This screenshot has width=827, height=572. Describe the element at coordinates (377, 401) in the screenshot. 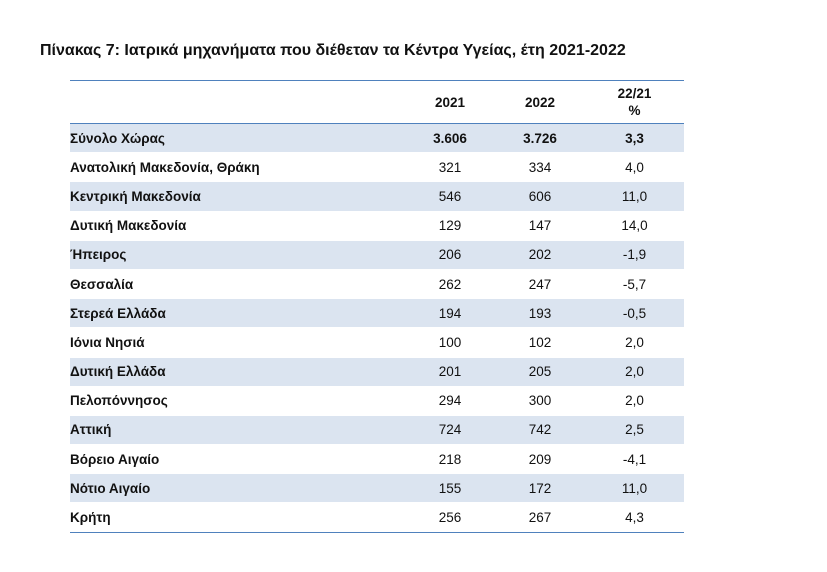

I see `table-row: Πελοπόννησος 294 300 2,0` at that location.